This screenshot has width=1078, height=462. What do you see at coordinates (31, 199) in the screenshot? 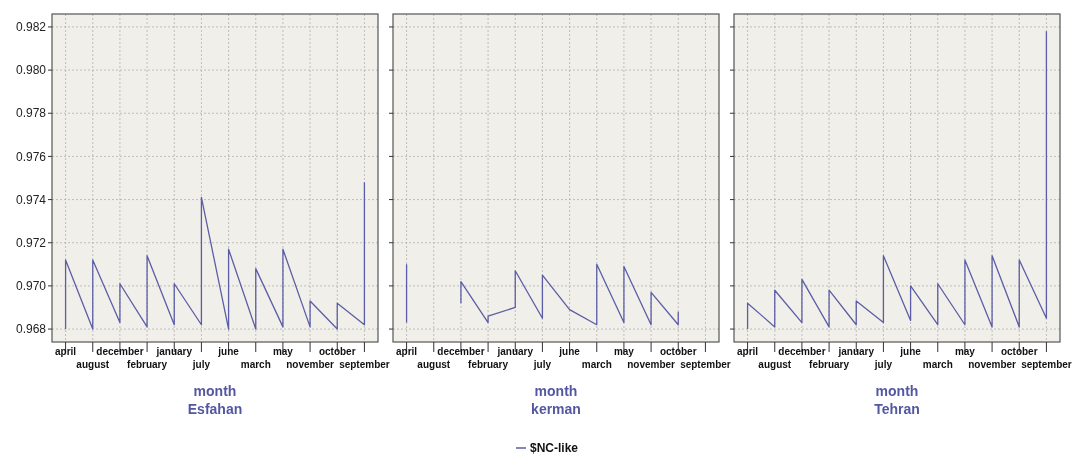
I see `y-tick-label: 0.974` at bounding box center [31, 199].